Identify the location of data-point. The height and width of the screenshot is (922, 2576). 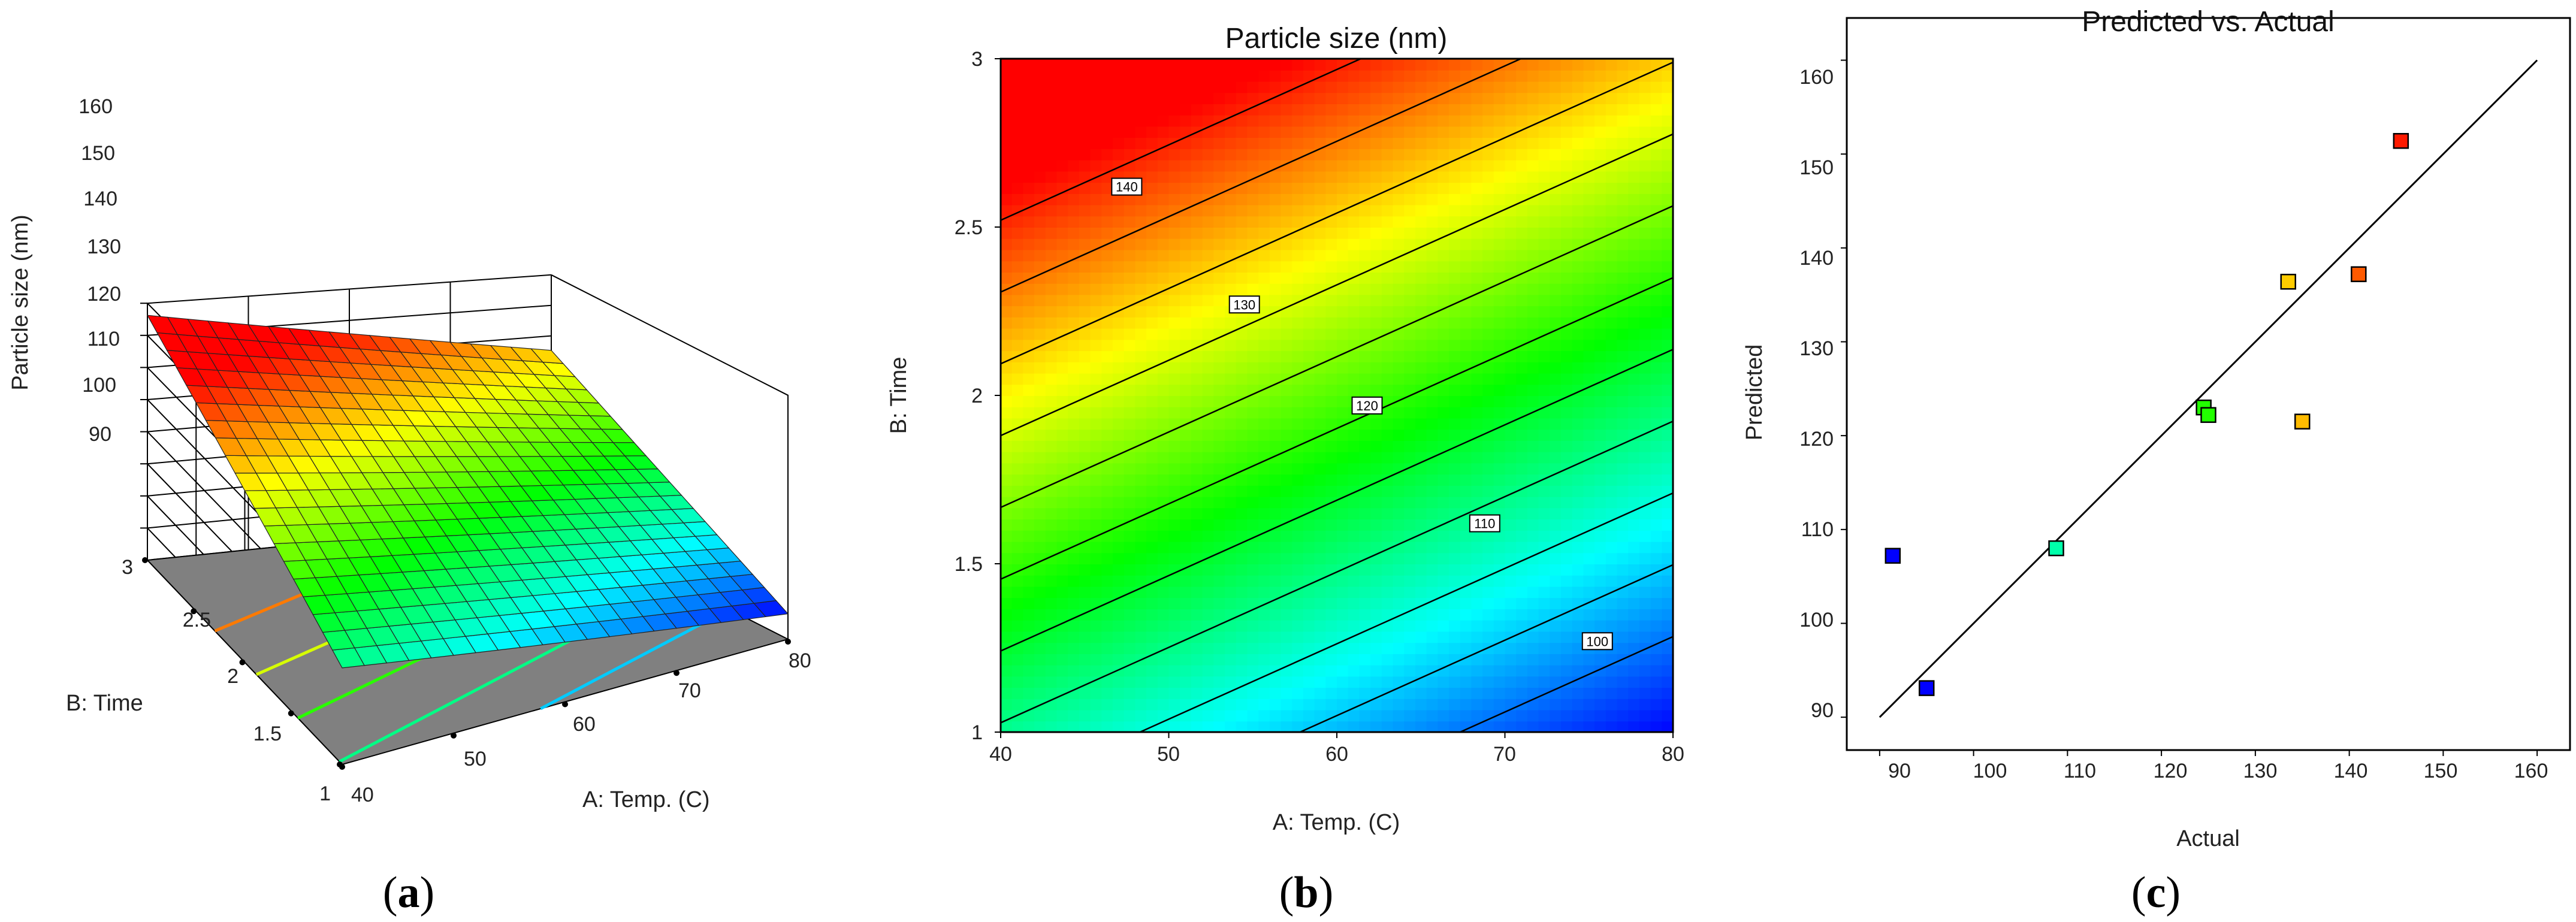
(2401, 140).